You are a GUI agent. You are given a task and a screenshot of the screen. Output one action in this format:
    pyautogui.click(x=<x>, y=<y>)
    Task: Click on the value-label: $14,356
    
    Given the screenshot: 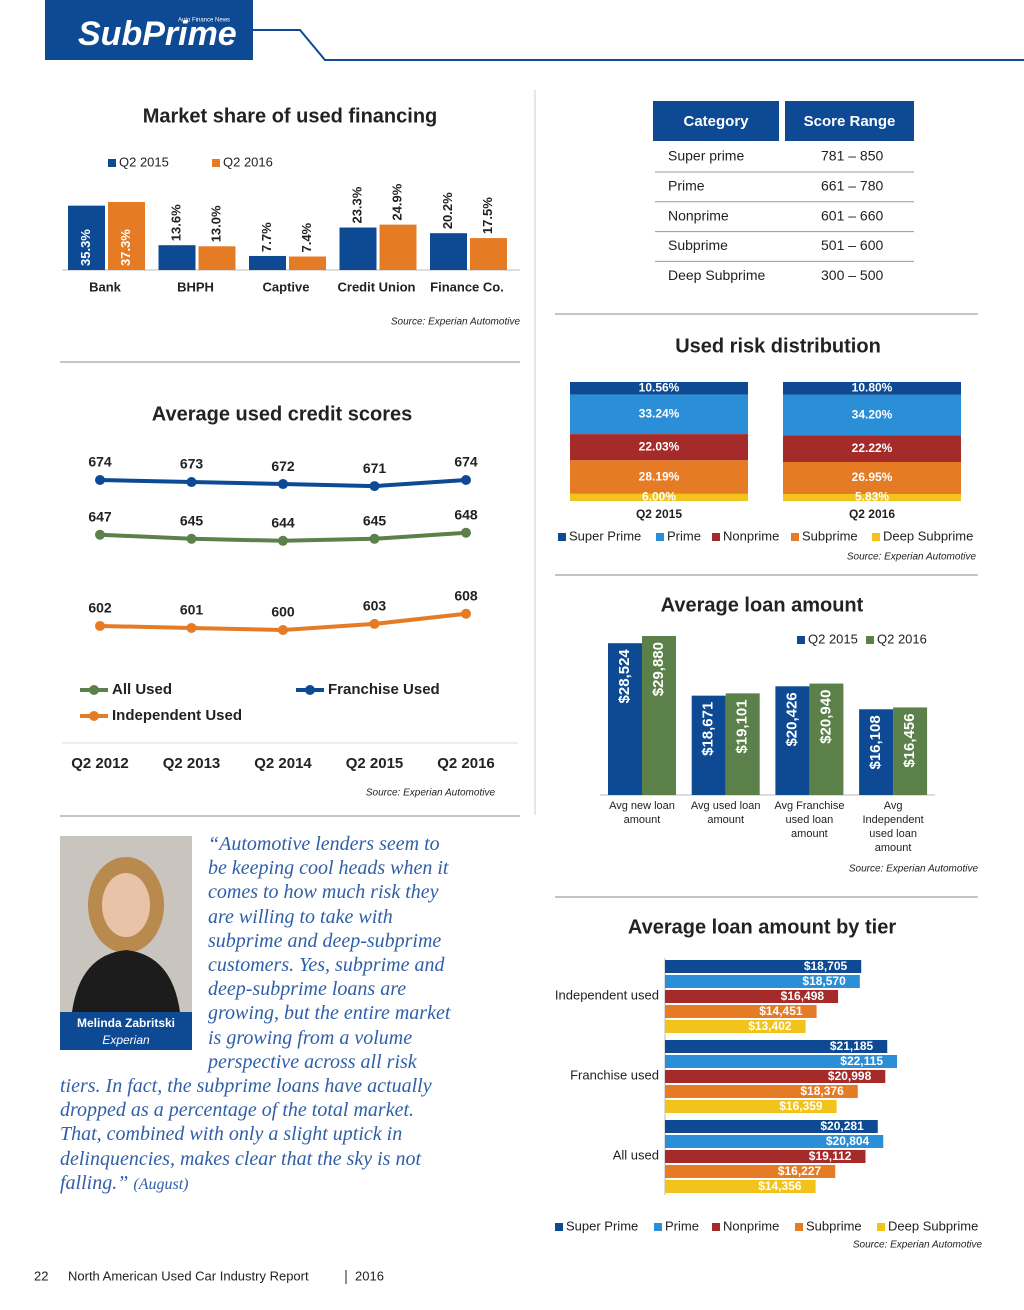 What is the action you would take?
    pyautogui.click(x=780, y=1186)
    